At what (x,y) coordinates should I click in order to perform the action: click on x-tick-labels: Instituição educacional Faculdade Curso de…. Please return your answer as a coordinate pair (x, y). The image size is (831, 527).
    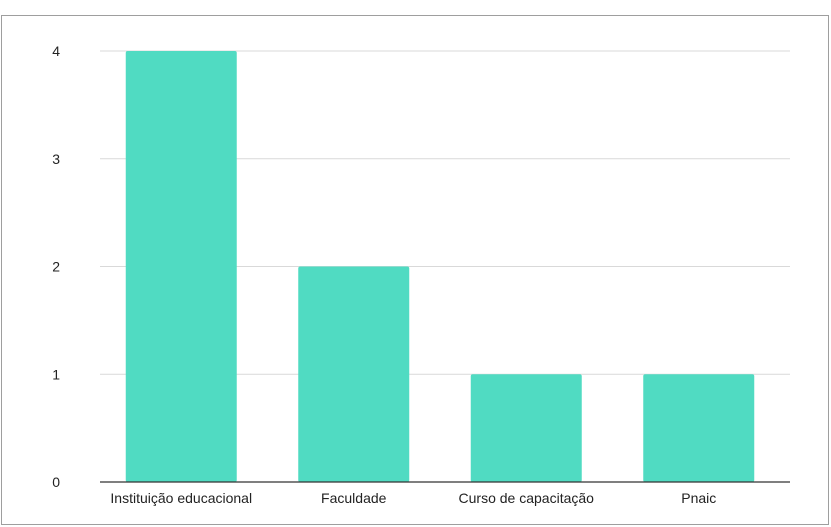
    Looking at the image, I should click on (413, 498).